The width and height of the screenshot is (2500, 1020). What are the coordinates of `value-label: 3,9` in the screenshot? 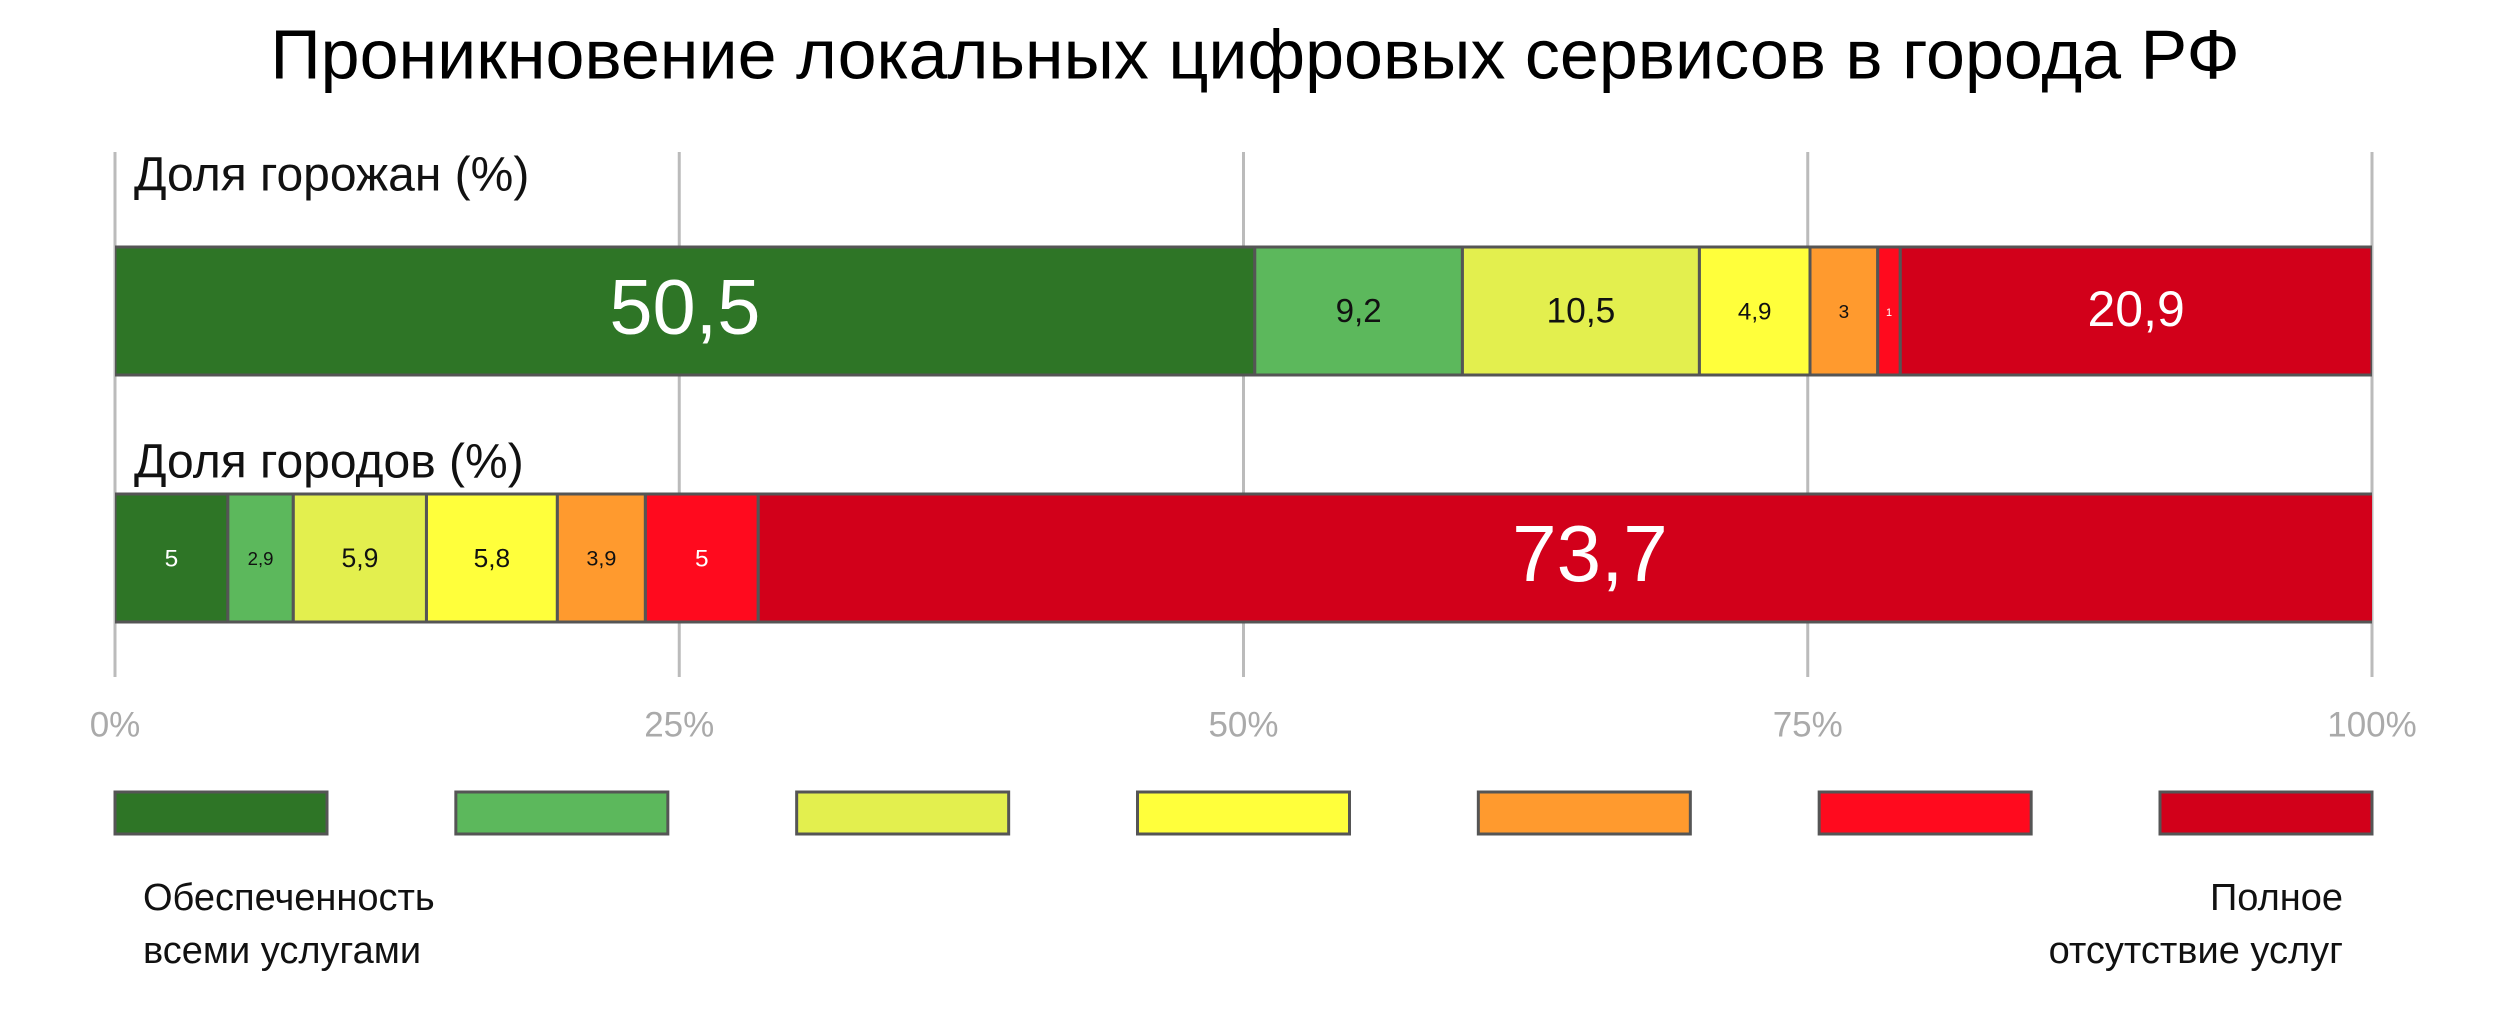 It's located at (601, 558).